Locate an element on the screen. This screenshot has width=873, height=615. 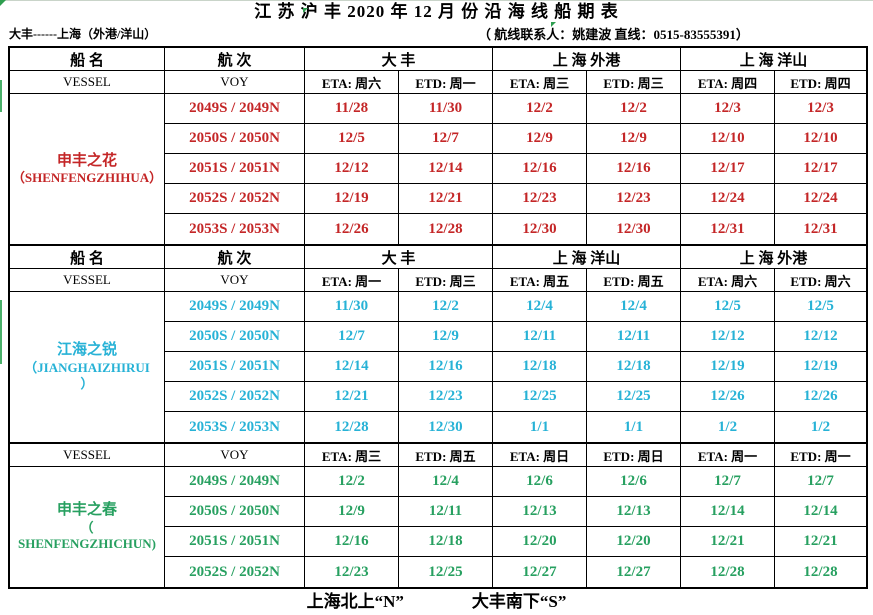
route-label: 大丰------上海（外港/洋山） is located at coordinates (83, 34).